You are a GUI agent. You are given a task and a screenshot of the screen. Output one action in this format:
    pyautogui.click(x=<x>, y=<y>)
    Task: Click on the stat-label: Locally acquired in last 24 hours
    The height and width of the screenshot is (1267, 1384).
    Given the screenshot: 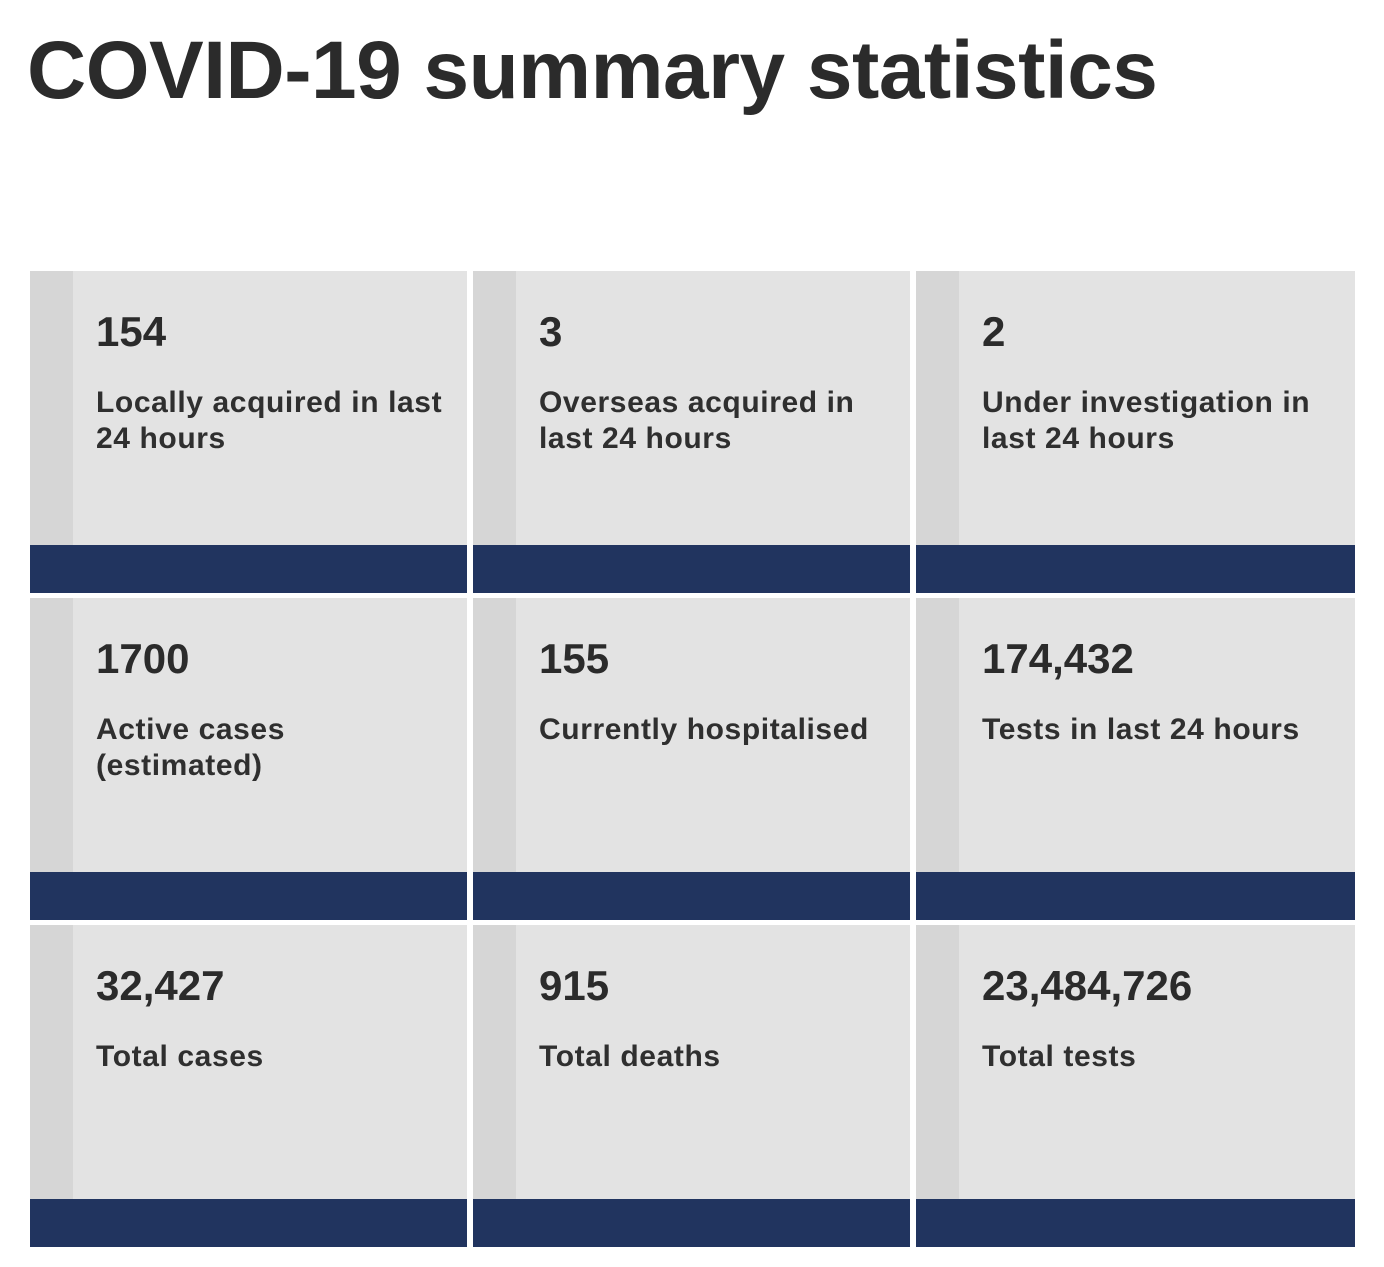 What is the action you would take?
    pyautogui.click(x=269, y=420)
    